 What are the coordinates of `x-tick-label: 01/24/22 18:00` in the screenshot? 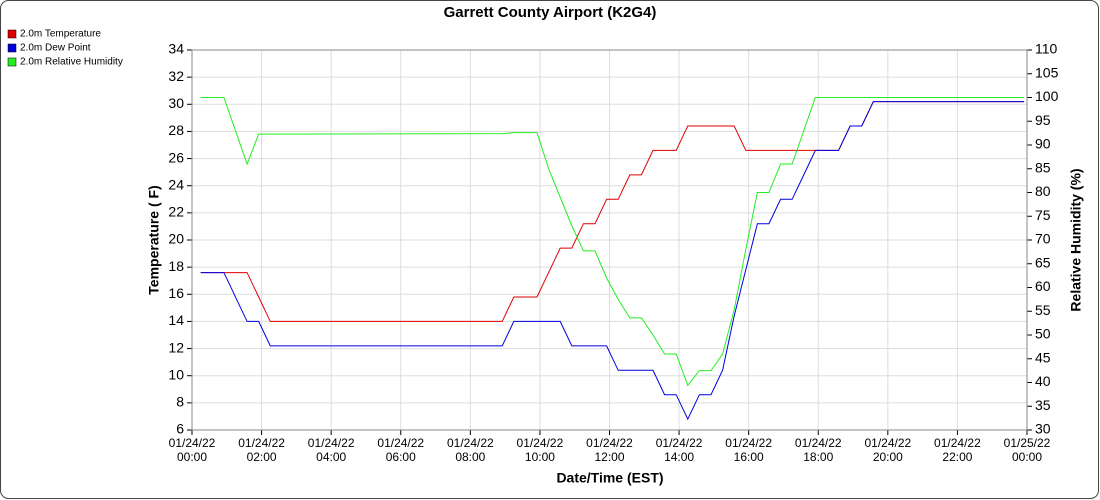 It's located at (818, 450).